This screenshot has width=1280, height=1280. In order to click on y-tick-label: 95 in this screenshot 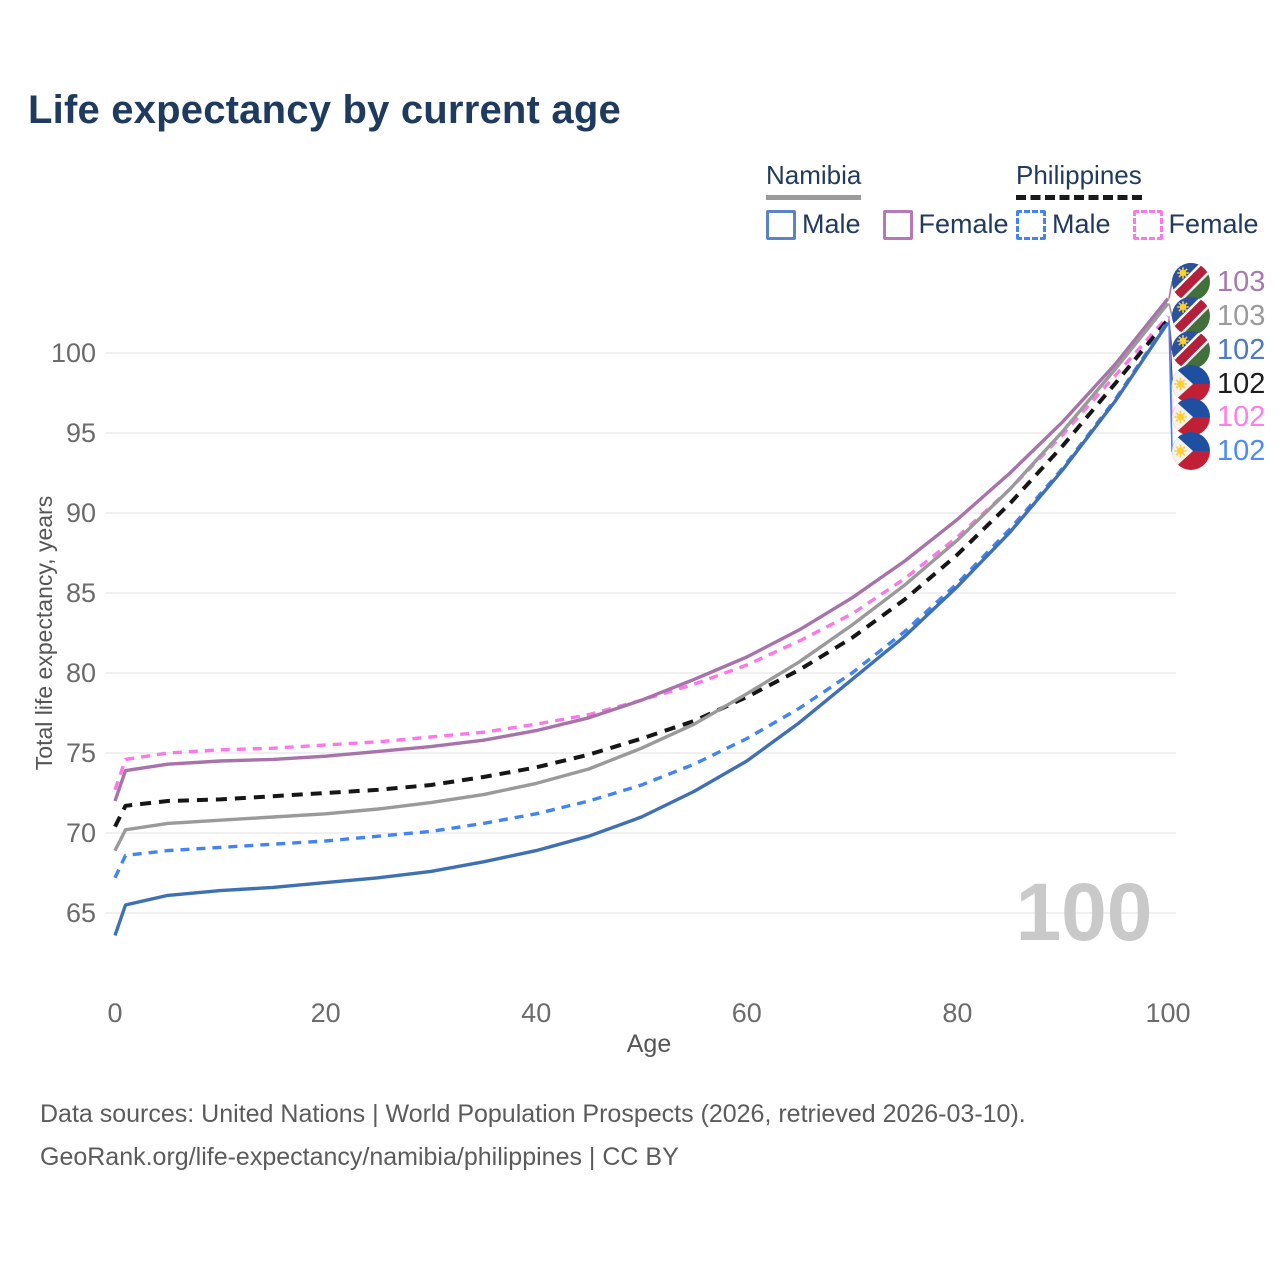, I will do `click(81, 433)`.